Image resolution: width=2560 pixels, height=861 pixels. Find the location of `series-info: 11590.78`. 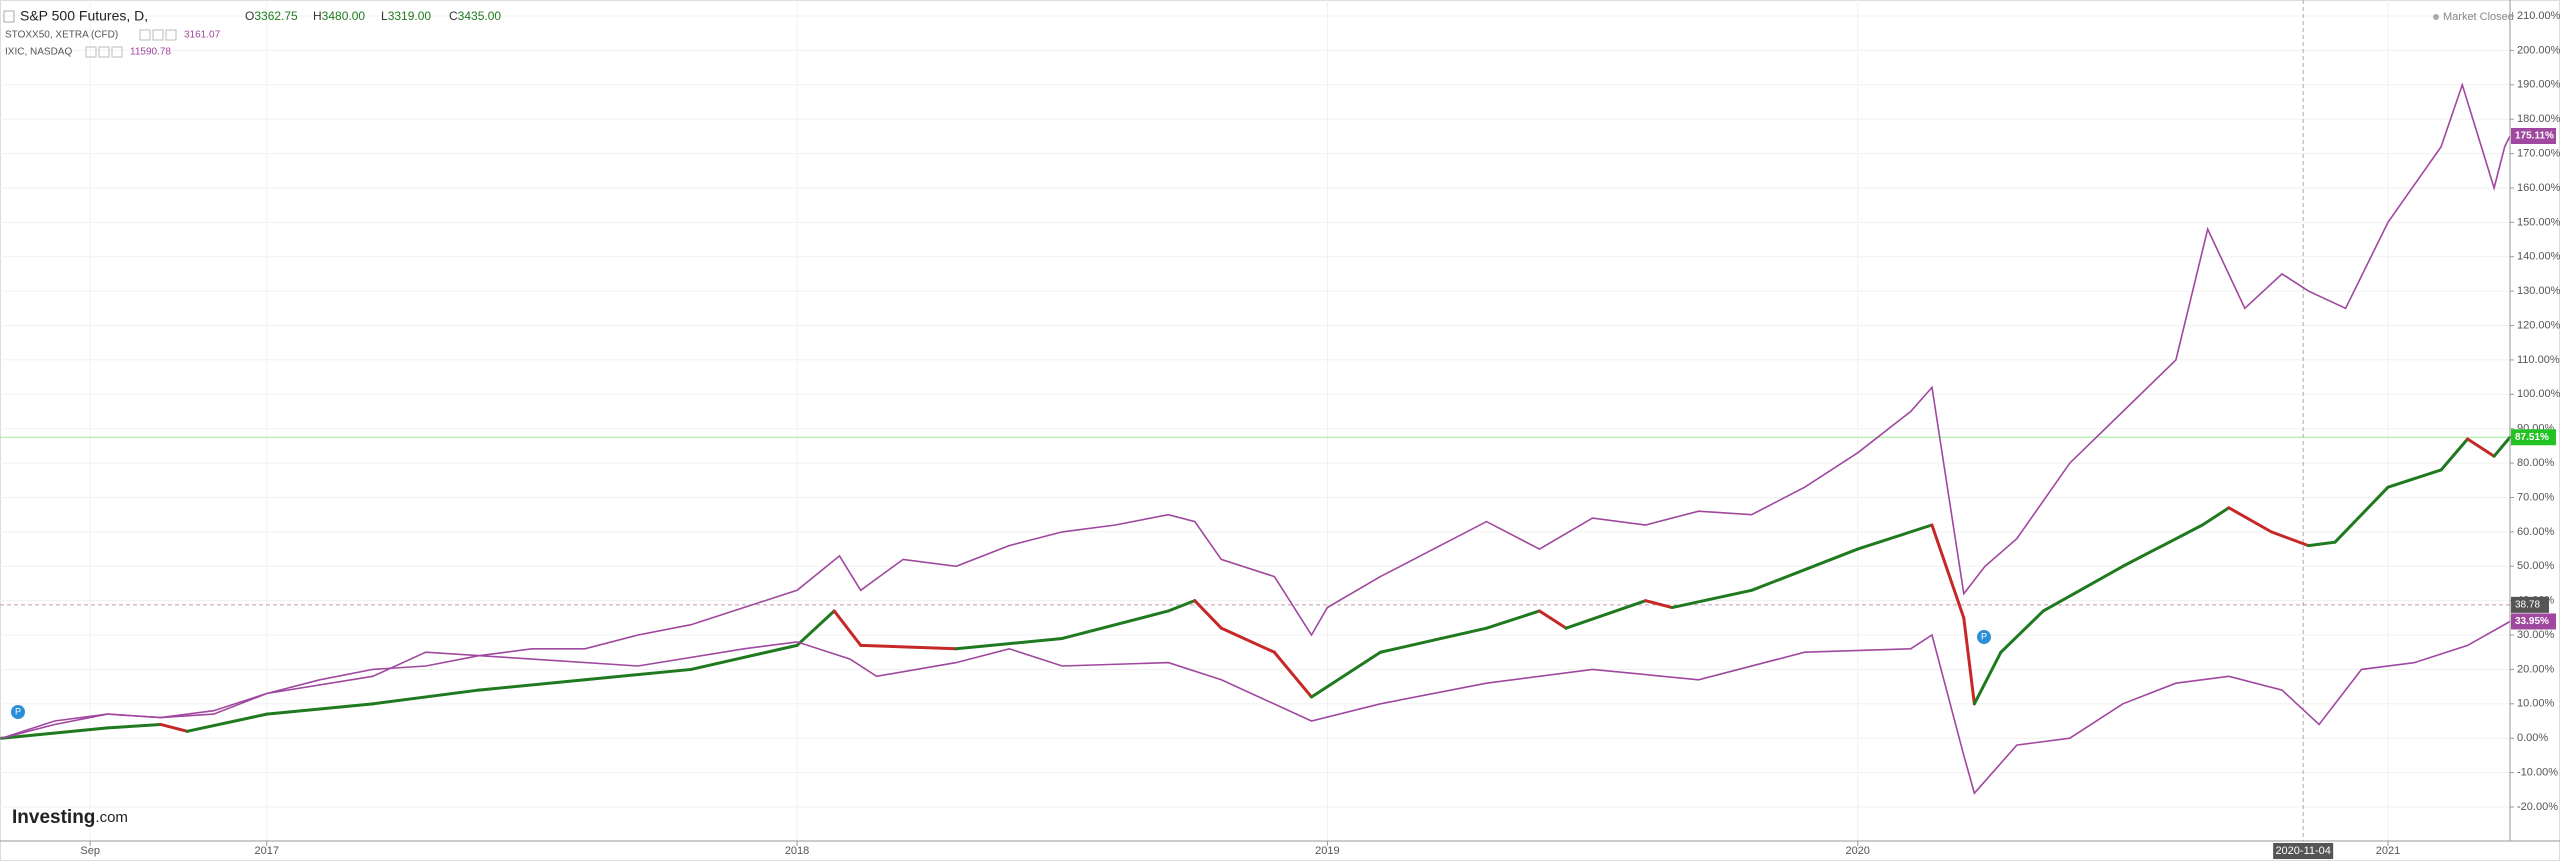

series-info: 11590.78 is located at coordinates (150, 52).